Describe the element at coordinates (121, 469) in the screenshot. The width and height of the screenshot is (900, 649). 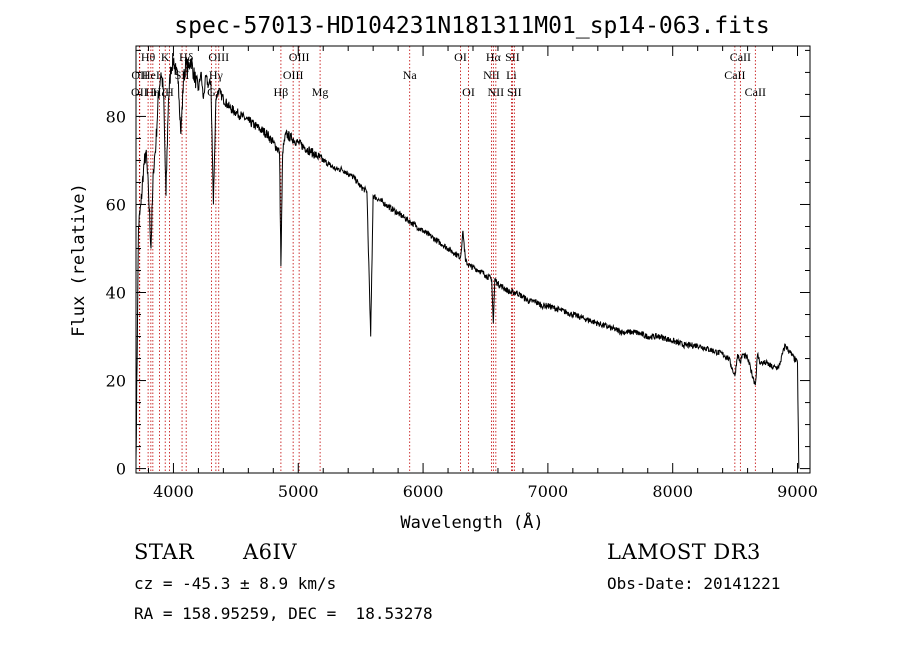
I see `y-tick-label: 0` at that location.